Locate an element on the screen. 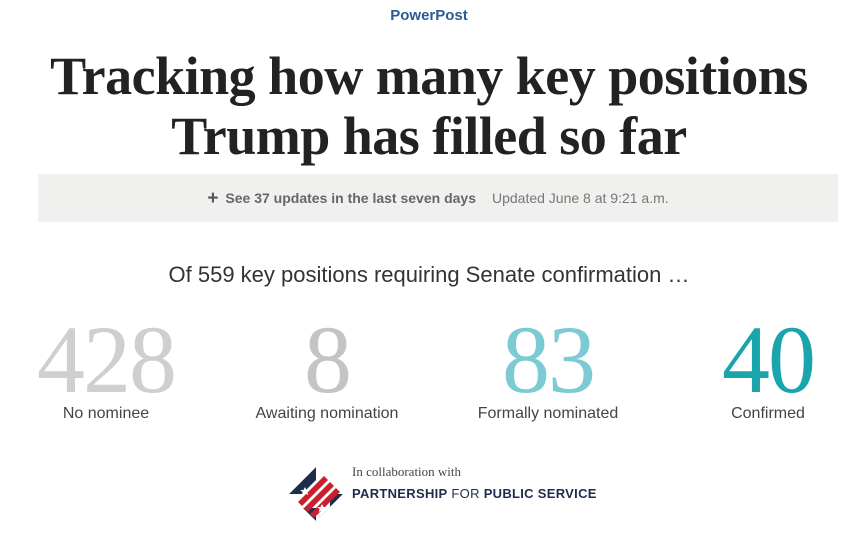 This screenshot has height=542, width=858. stat-label: Awaiting nomination is located at coordinates (327, 413).